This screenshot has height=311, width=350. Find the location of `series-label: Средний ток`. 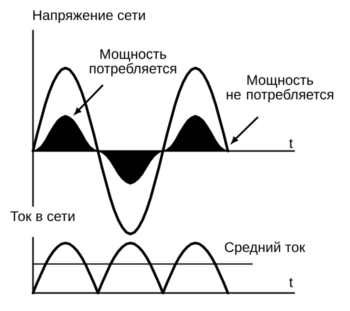

series-label: Средний ток is located at coordinates (265, 248).